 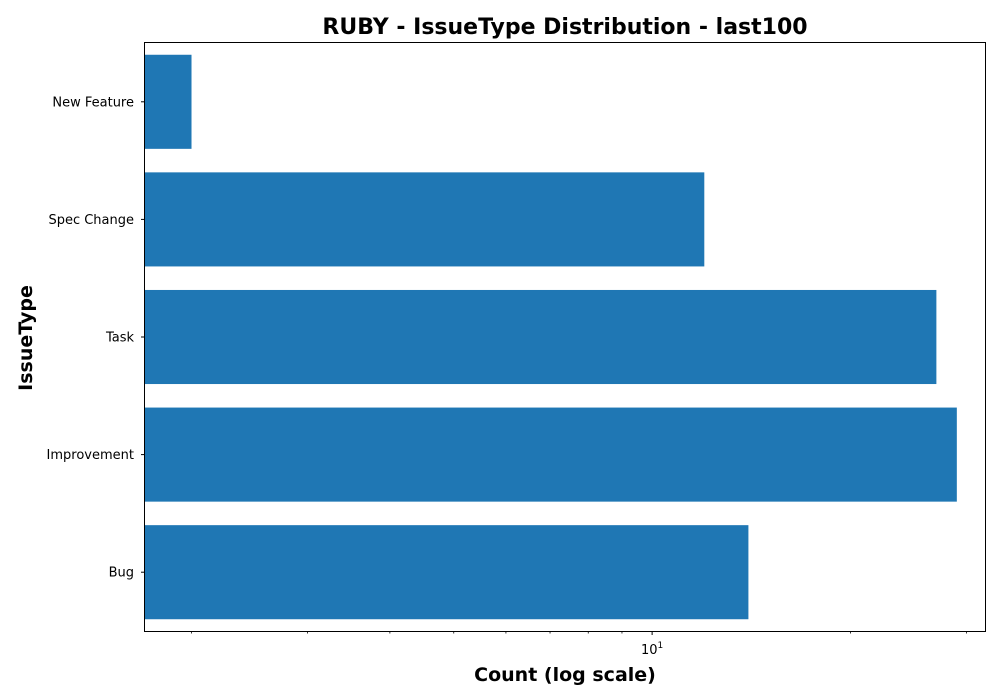 What do you see at coordinates (120, 338) in the screenshot?
I see `y-tick-label-task: Task` at bounding box center [120, 338].